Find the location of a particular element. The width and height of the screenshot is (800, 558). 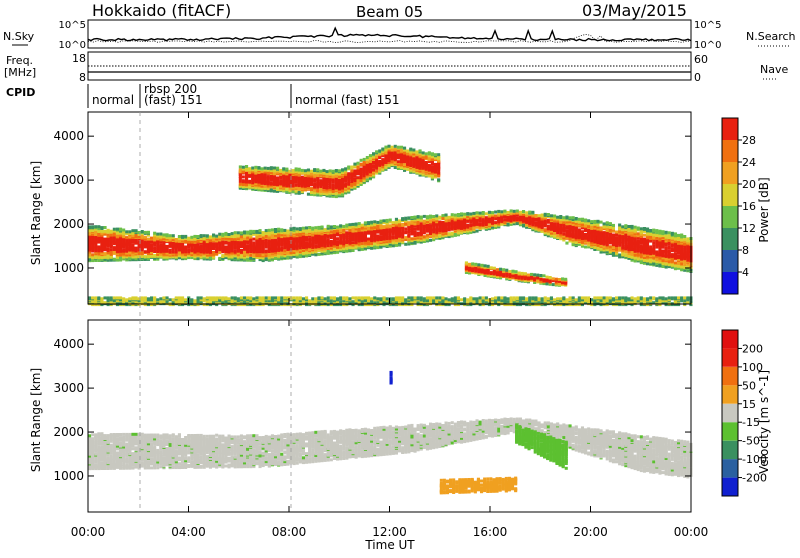

freq-unit: [MHz] is located at coordinates (20, 72).